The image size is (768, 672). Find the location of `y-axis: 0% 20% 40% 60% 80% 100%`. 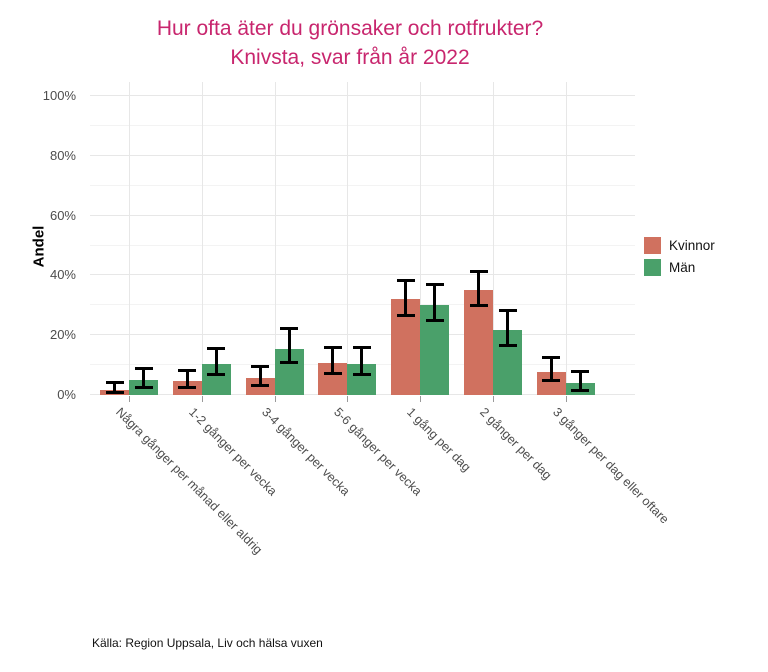

y-axis: 0% 20% 40% 60% 80% 100% is located at coordinates (41, 242).